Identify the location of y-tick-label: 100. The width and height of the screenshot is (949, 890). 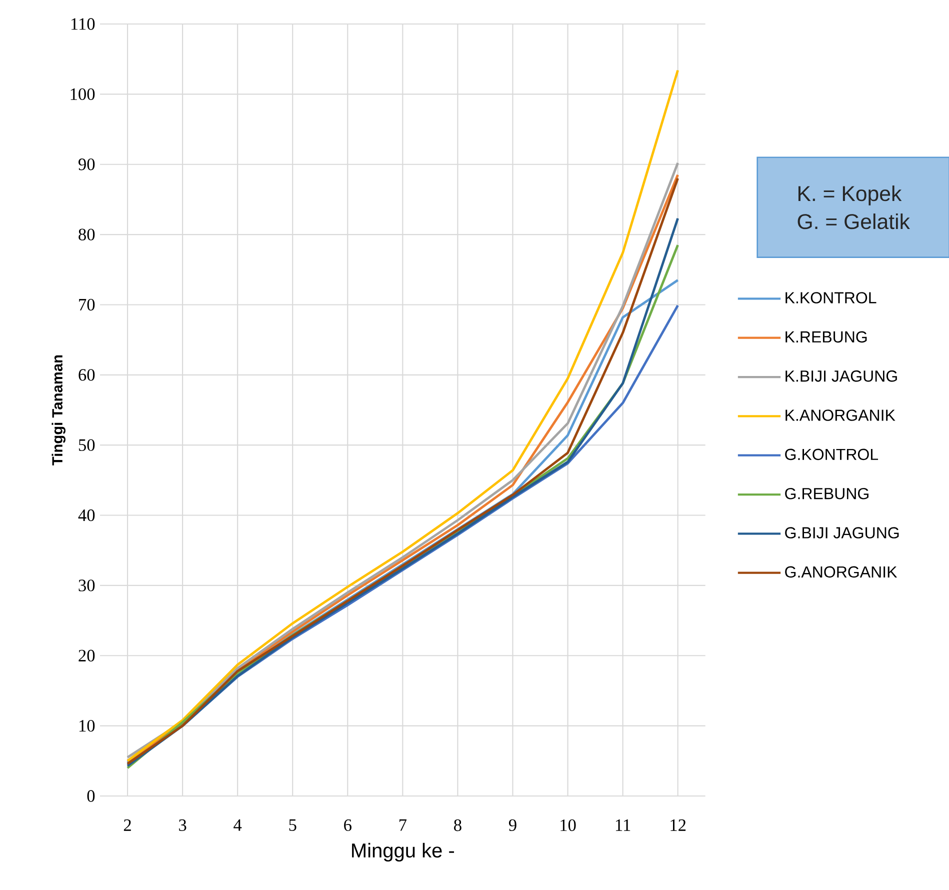
(82, 94).